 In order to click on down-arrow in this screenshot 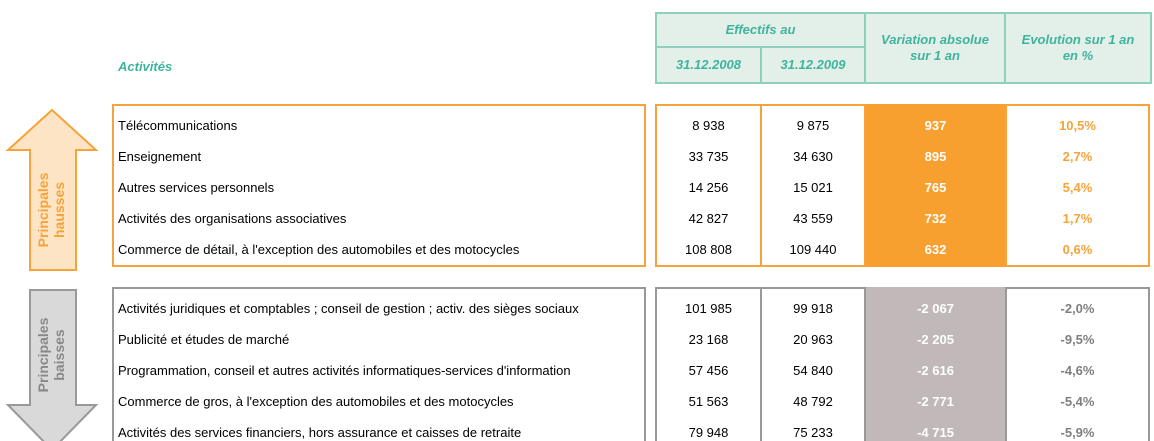, I will do `click(52, 365)`.